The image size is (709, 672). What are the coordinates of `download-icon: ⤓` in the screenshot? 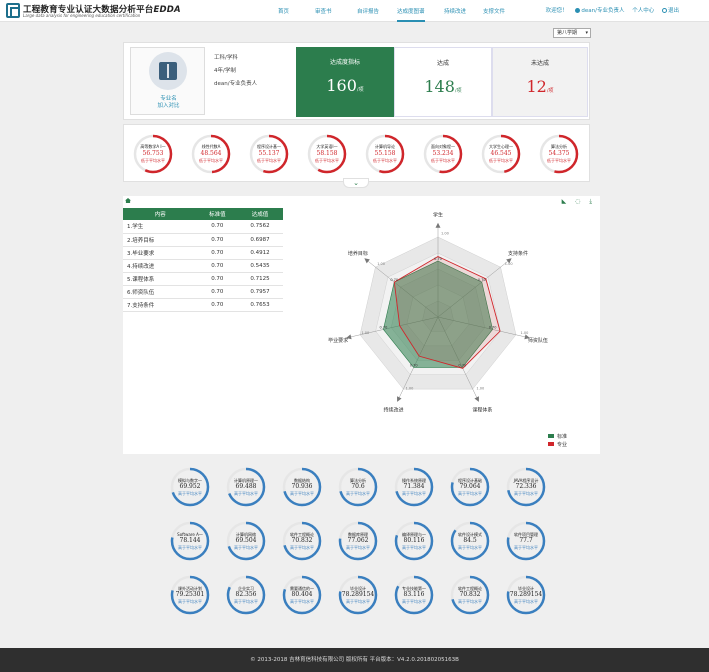 It's located at (590, 201).